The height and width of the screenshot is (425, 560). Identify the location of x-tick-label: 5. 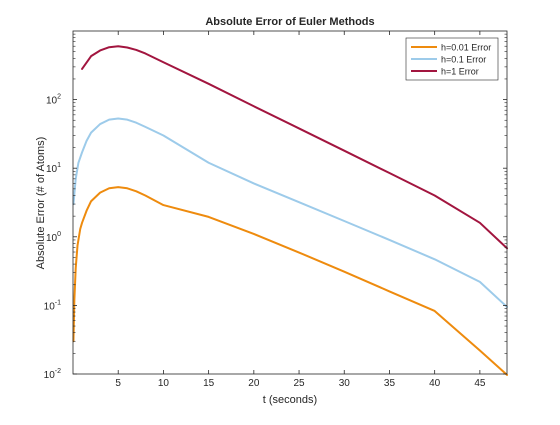
(118, 383).